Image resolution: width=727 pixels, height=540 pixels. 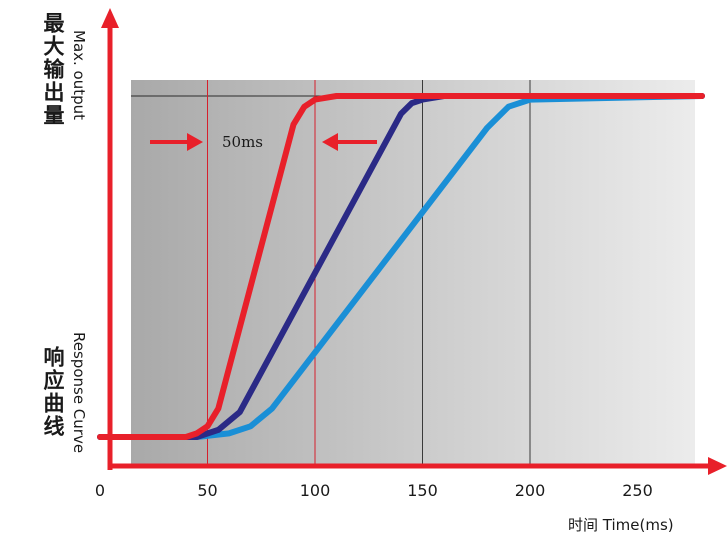 I want to click on y-axis-arrow, so click(x=110, y=18).